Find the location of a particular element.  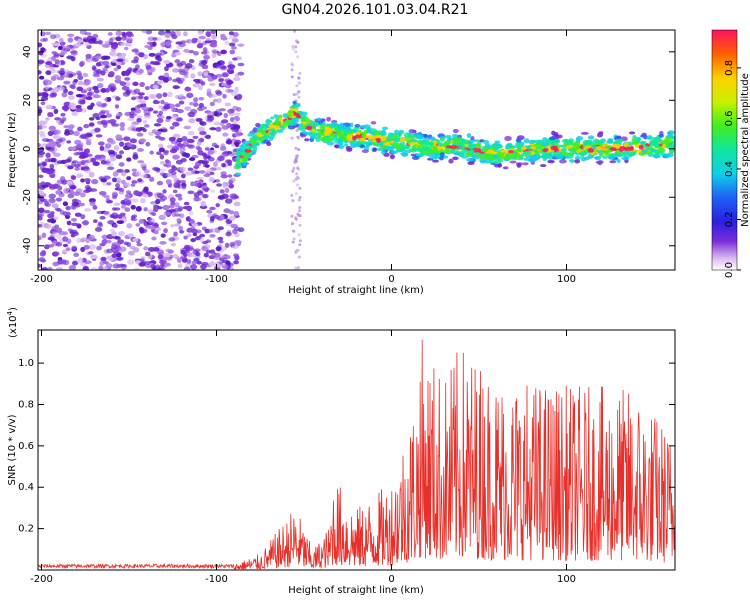

y-tick-label: 0.2 is located at coordinates (26, 529).